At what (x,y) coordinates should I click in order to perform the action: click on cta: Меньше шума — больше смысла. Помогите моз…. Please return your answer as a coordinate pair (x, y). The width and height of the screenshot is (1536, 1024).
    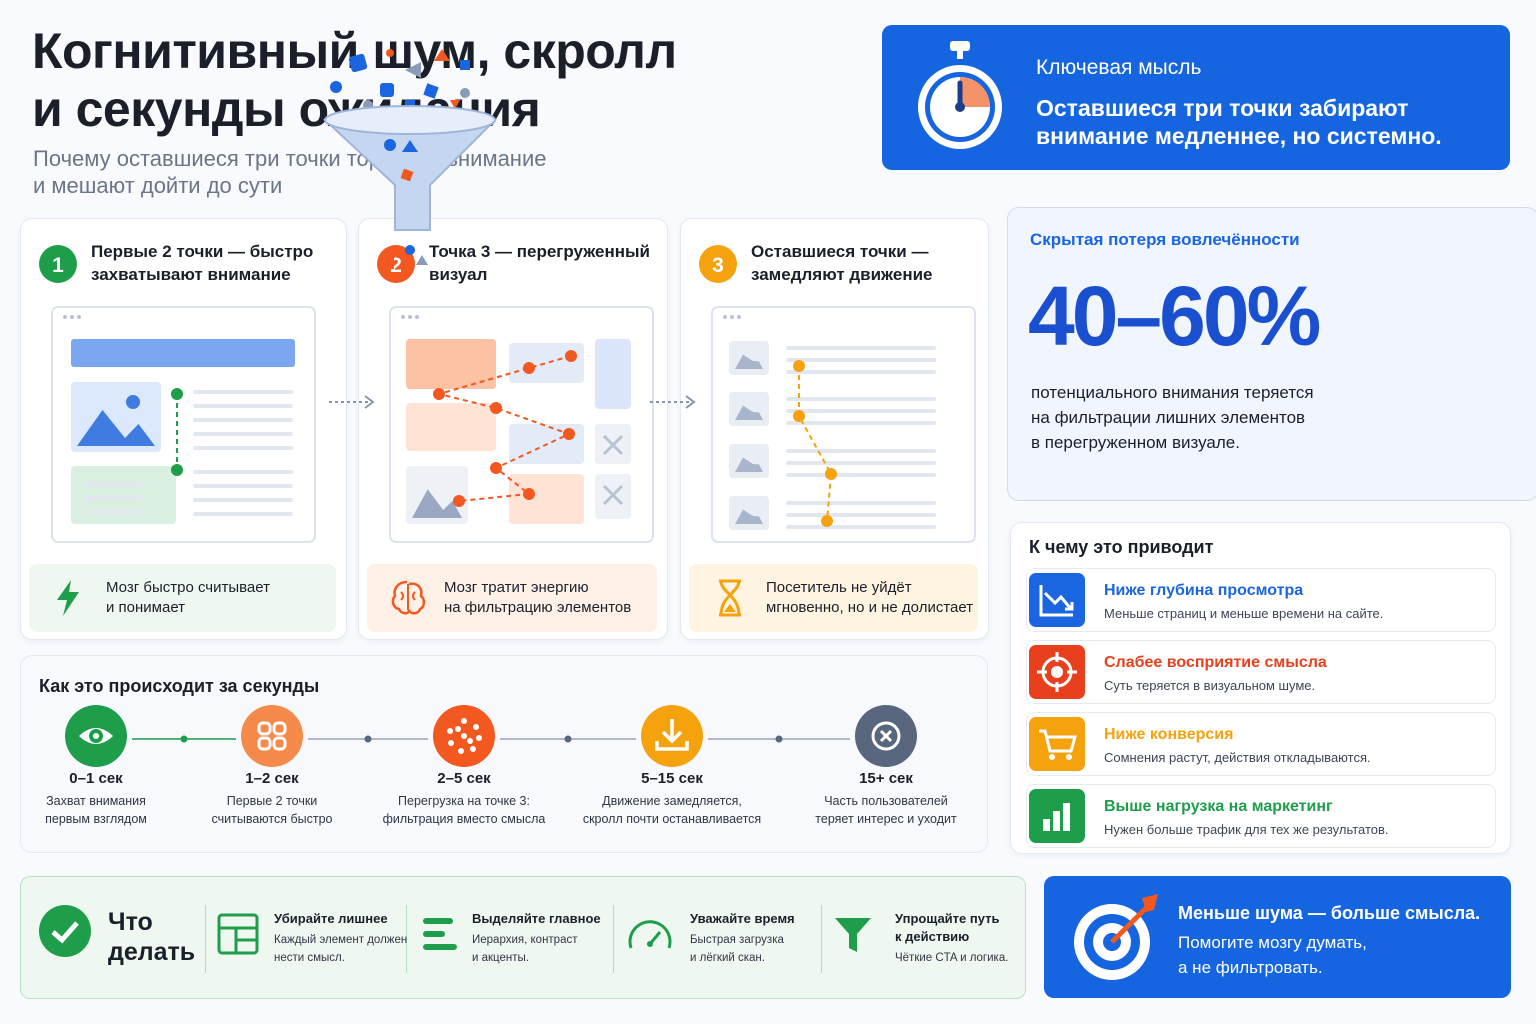
    Looking at the image, I should click on (1277, 937).